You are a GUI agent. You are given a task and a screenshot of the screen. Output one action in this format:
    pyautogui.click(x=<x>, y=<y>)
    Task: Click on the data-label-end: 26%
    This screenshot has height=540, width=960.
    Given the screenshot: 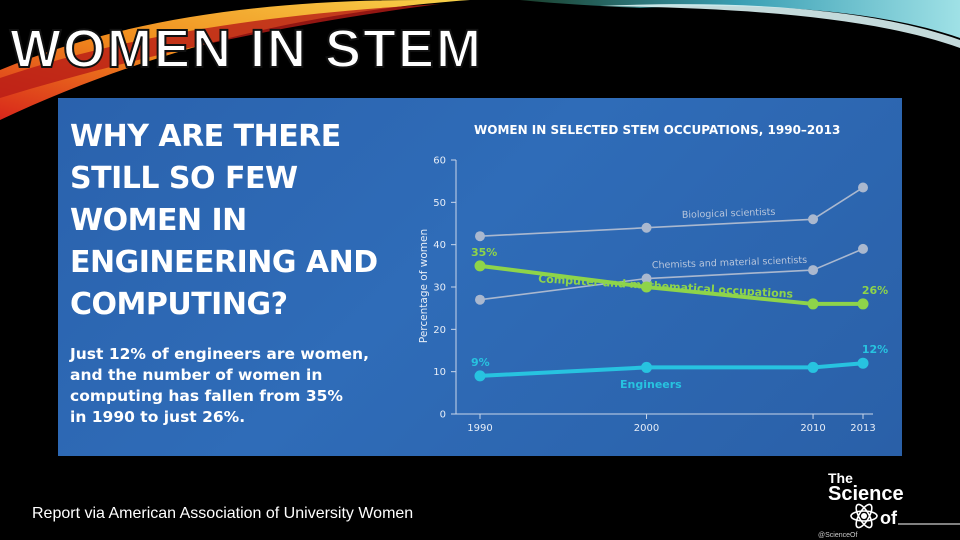 What is the action you would take?
    pyautogui.click(x=875, y=290)
    